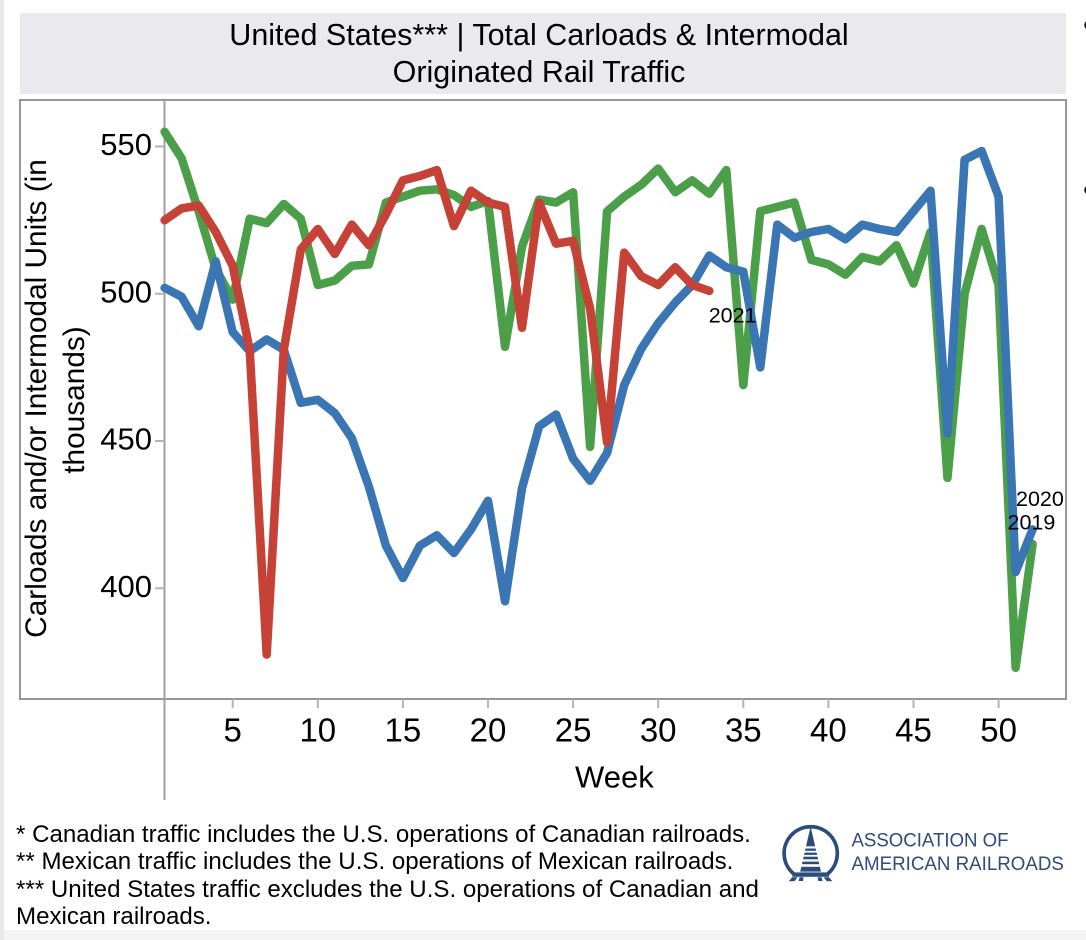 Image resolution: width=1086 pixels, height=940 pixels. Describe the element at coordinates (614, 777) in the screenshot. I see `svg-text: Week` at that location.